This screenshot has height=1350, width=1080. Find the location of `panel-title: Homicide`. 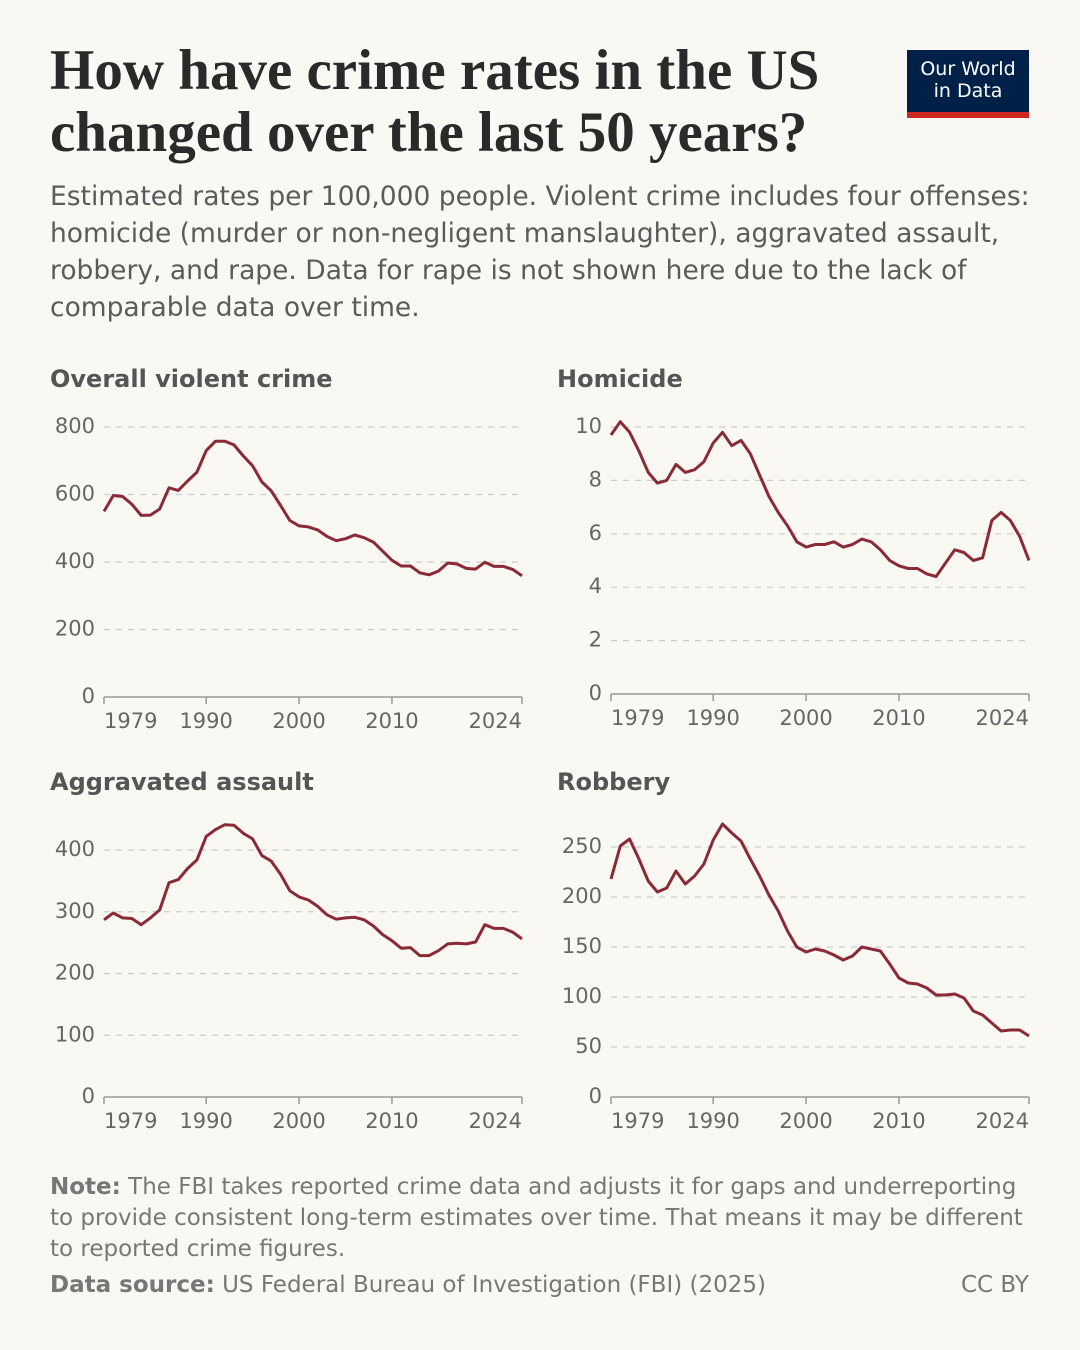

panel-title: Homicide is located at coordinates (620, 379).